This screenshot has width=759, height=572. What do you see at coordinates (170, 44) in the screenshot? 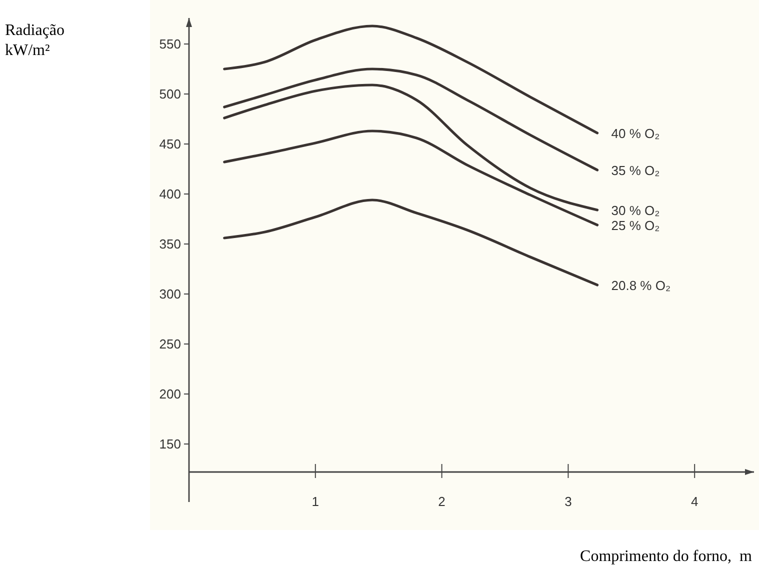
I see `y-tick-label: 550` at bounding box center [170, 44].